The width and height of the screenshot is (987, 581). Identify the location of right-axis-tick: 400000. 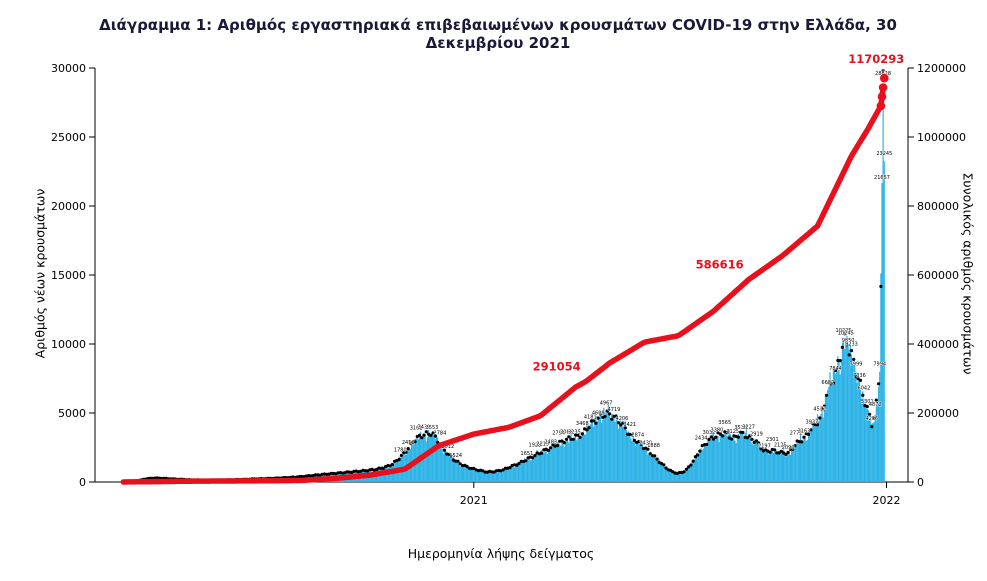
(938, 344).